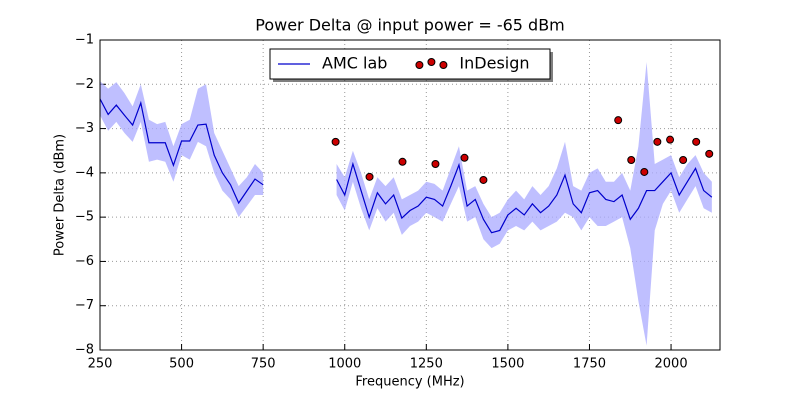 This screenshot has height=400, width=800. Describe the element at coordinates (60, 195) in the screenshot. I see `y-axis-label: Power Delta (dBm)` at that location.